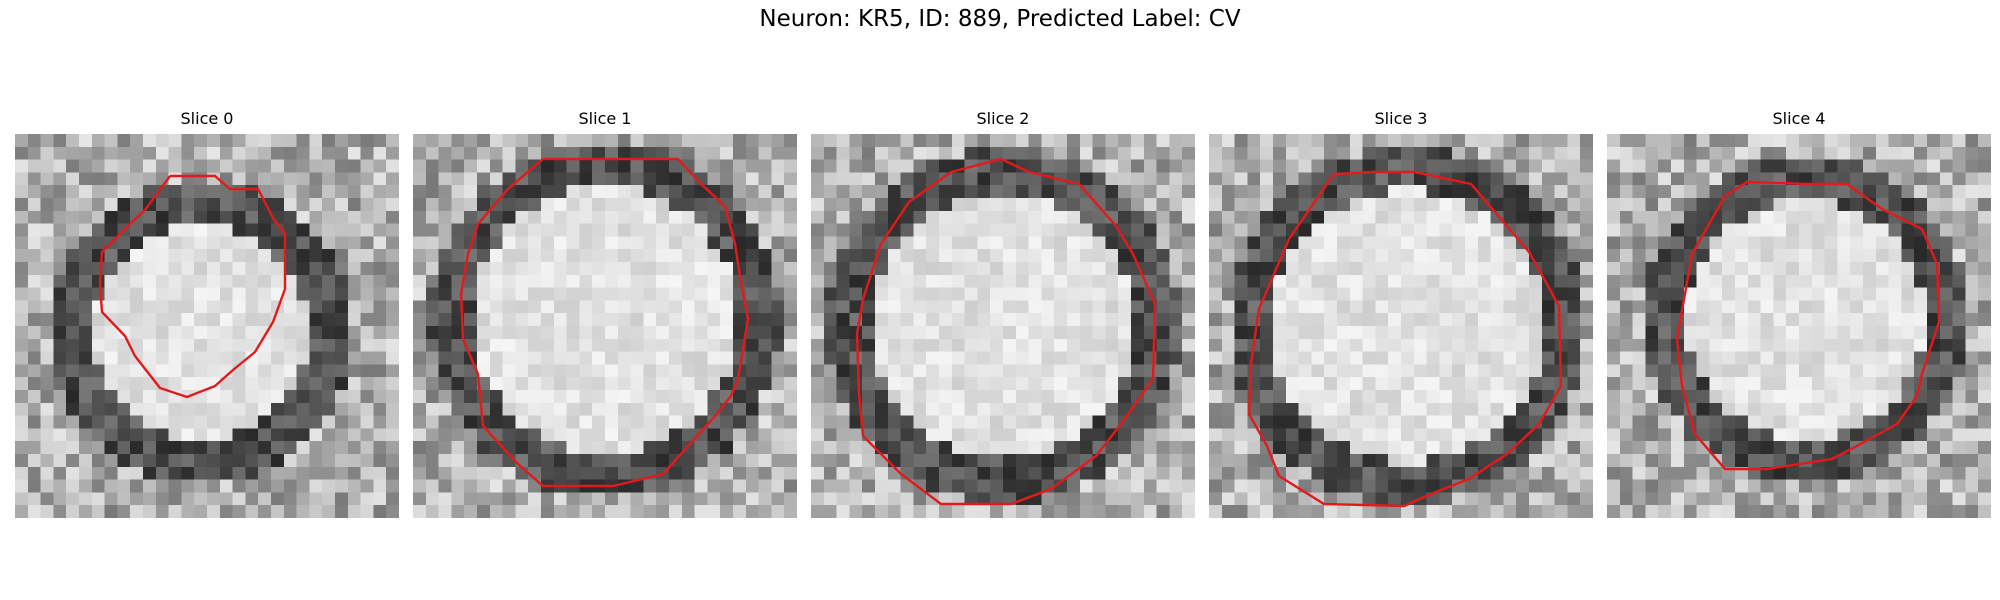  I want to click on slice-title: Slice 1, so click(605, 118).